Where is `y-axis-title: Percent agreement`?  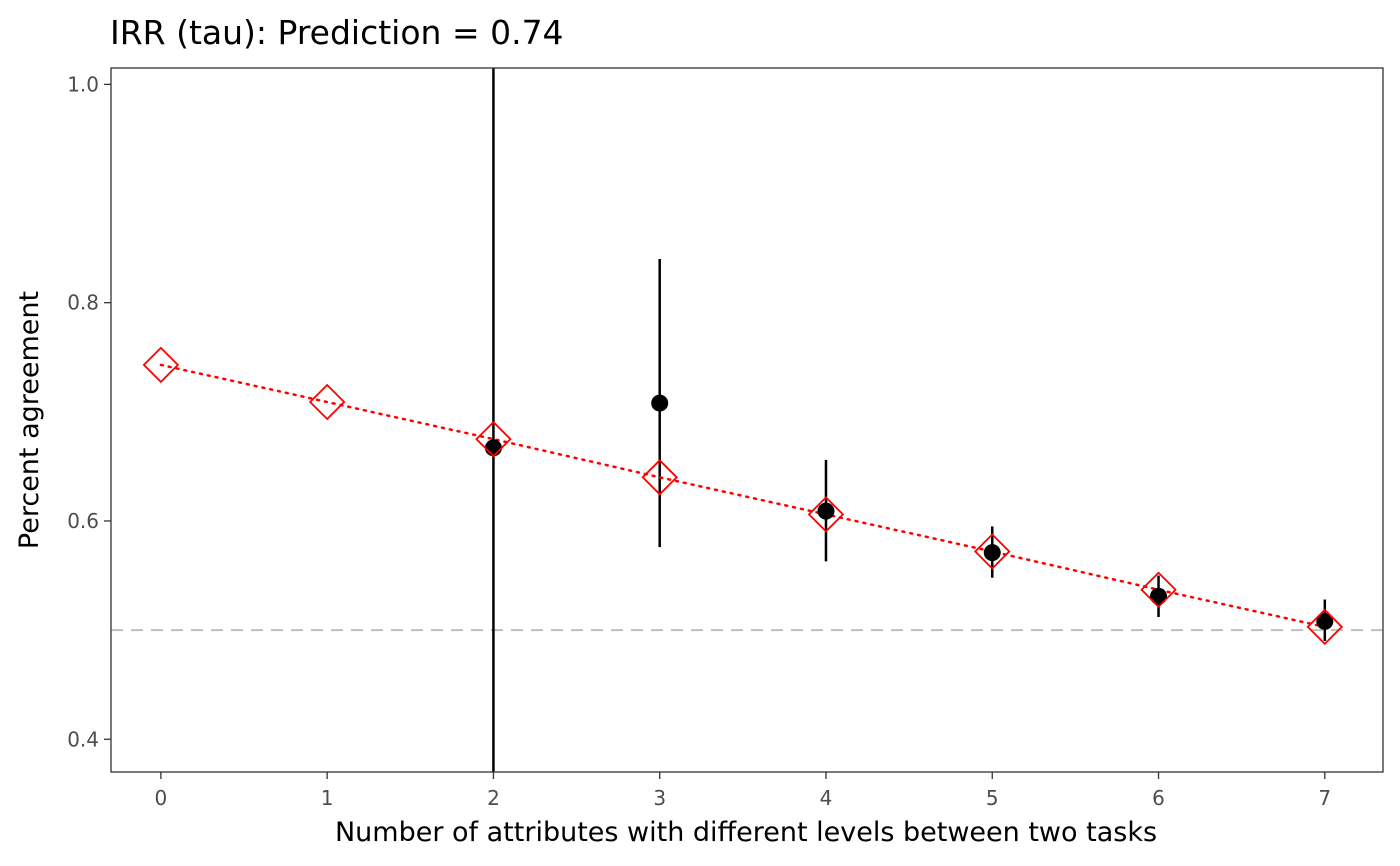
y-axis-title: Percent agreement is located at coordinates (29, 420).